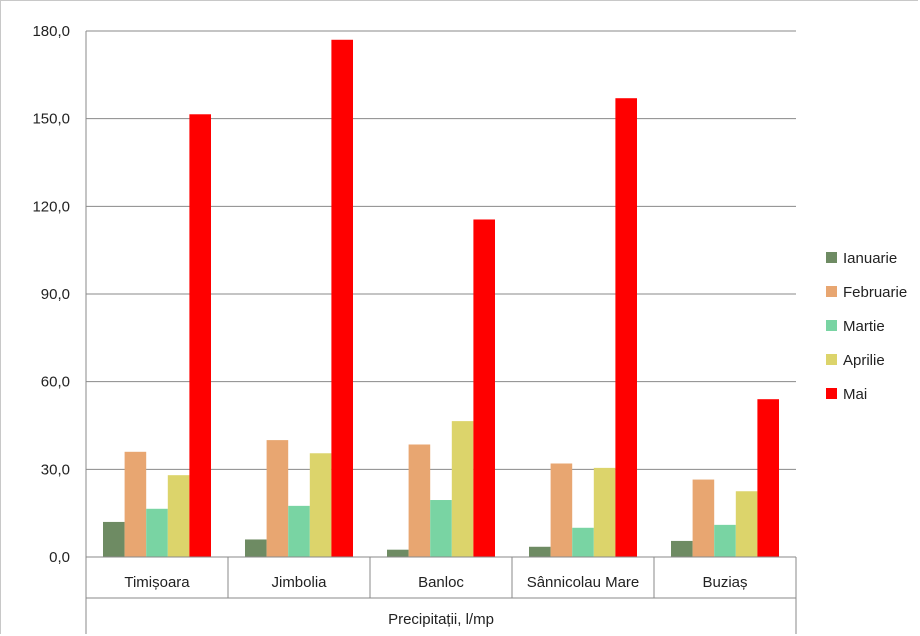 The image size is (920, 636). I want to click on legend: Ianuarie Februarie Martie Aprilie Mai, so click(866, 326).